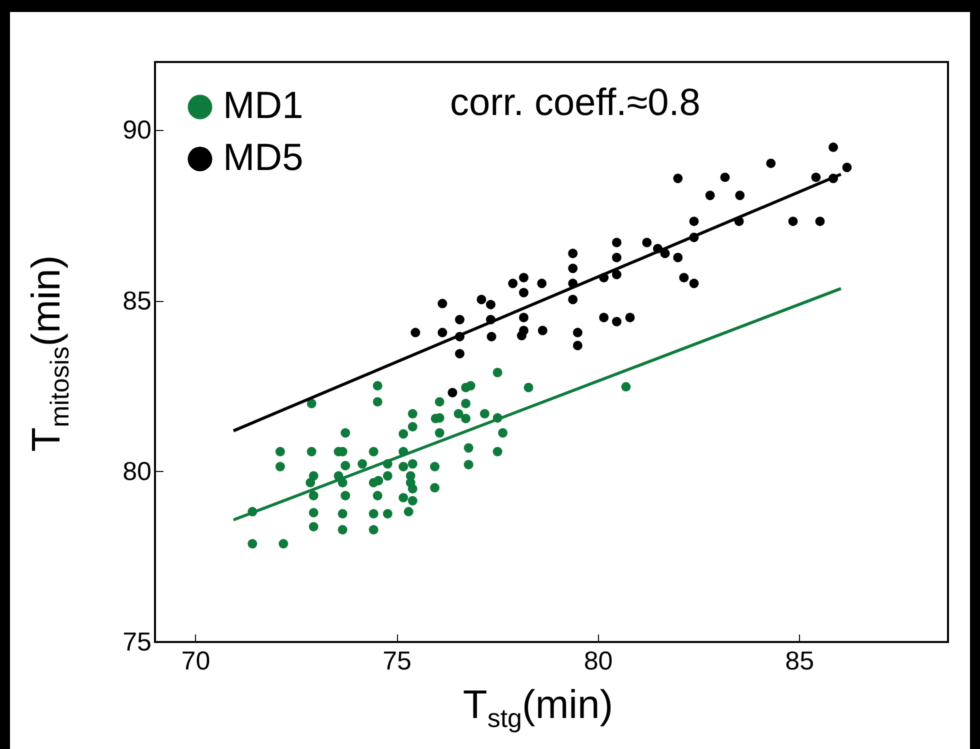 The height and width of the screenshot is (749, 980). What do you see at coordinates (137, 300) in the screenshot?
I see `y-tick-label: 85` at bounding box center [137, 300].